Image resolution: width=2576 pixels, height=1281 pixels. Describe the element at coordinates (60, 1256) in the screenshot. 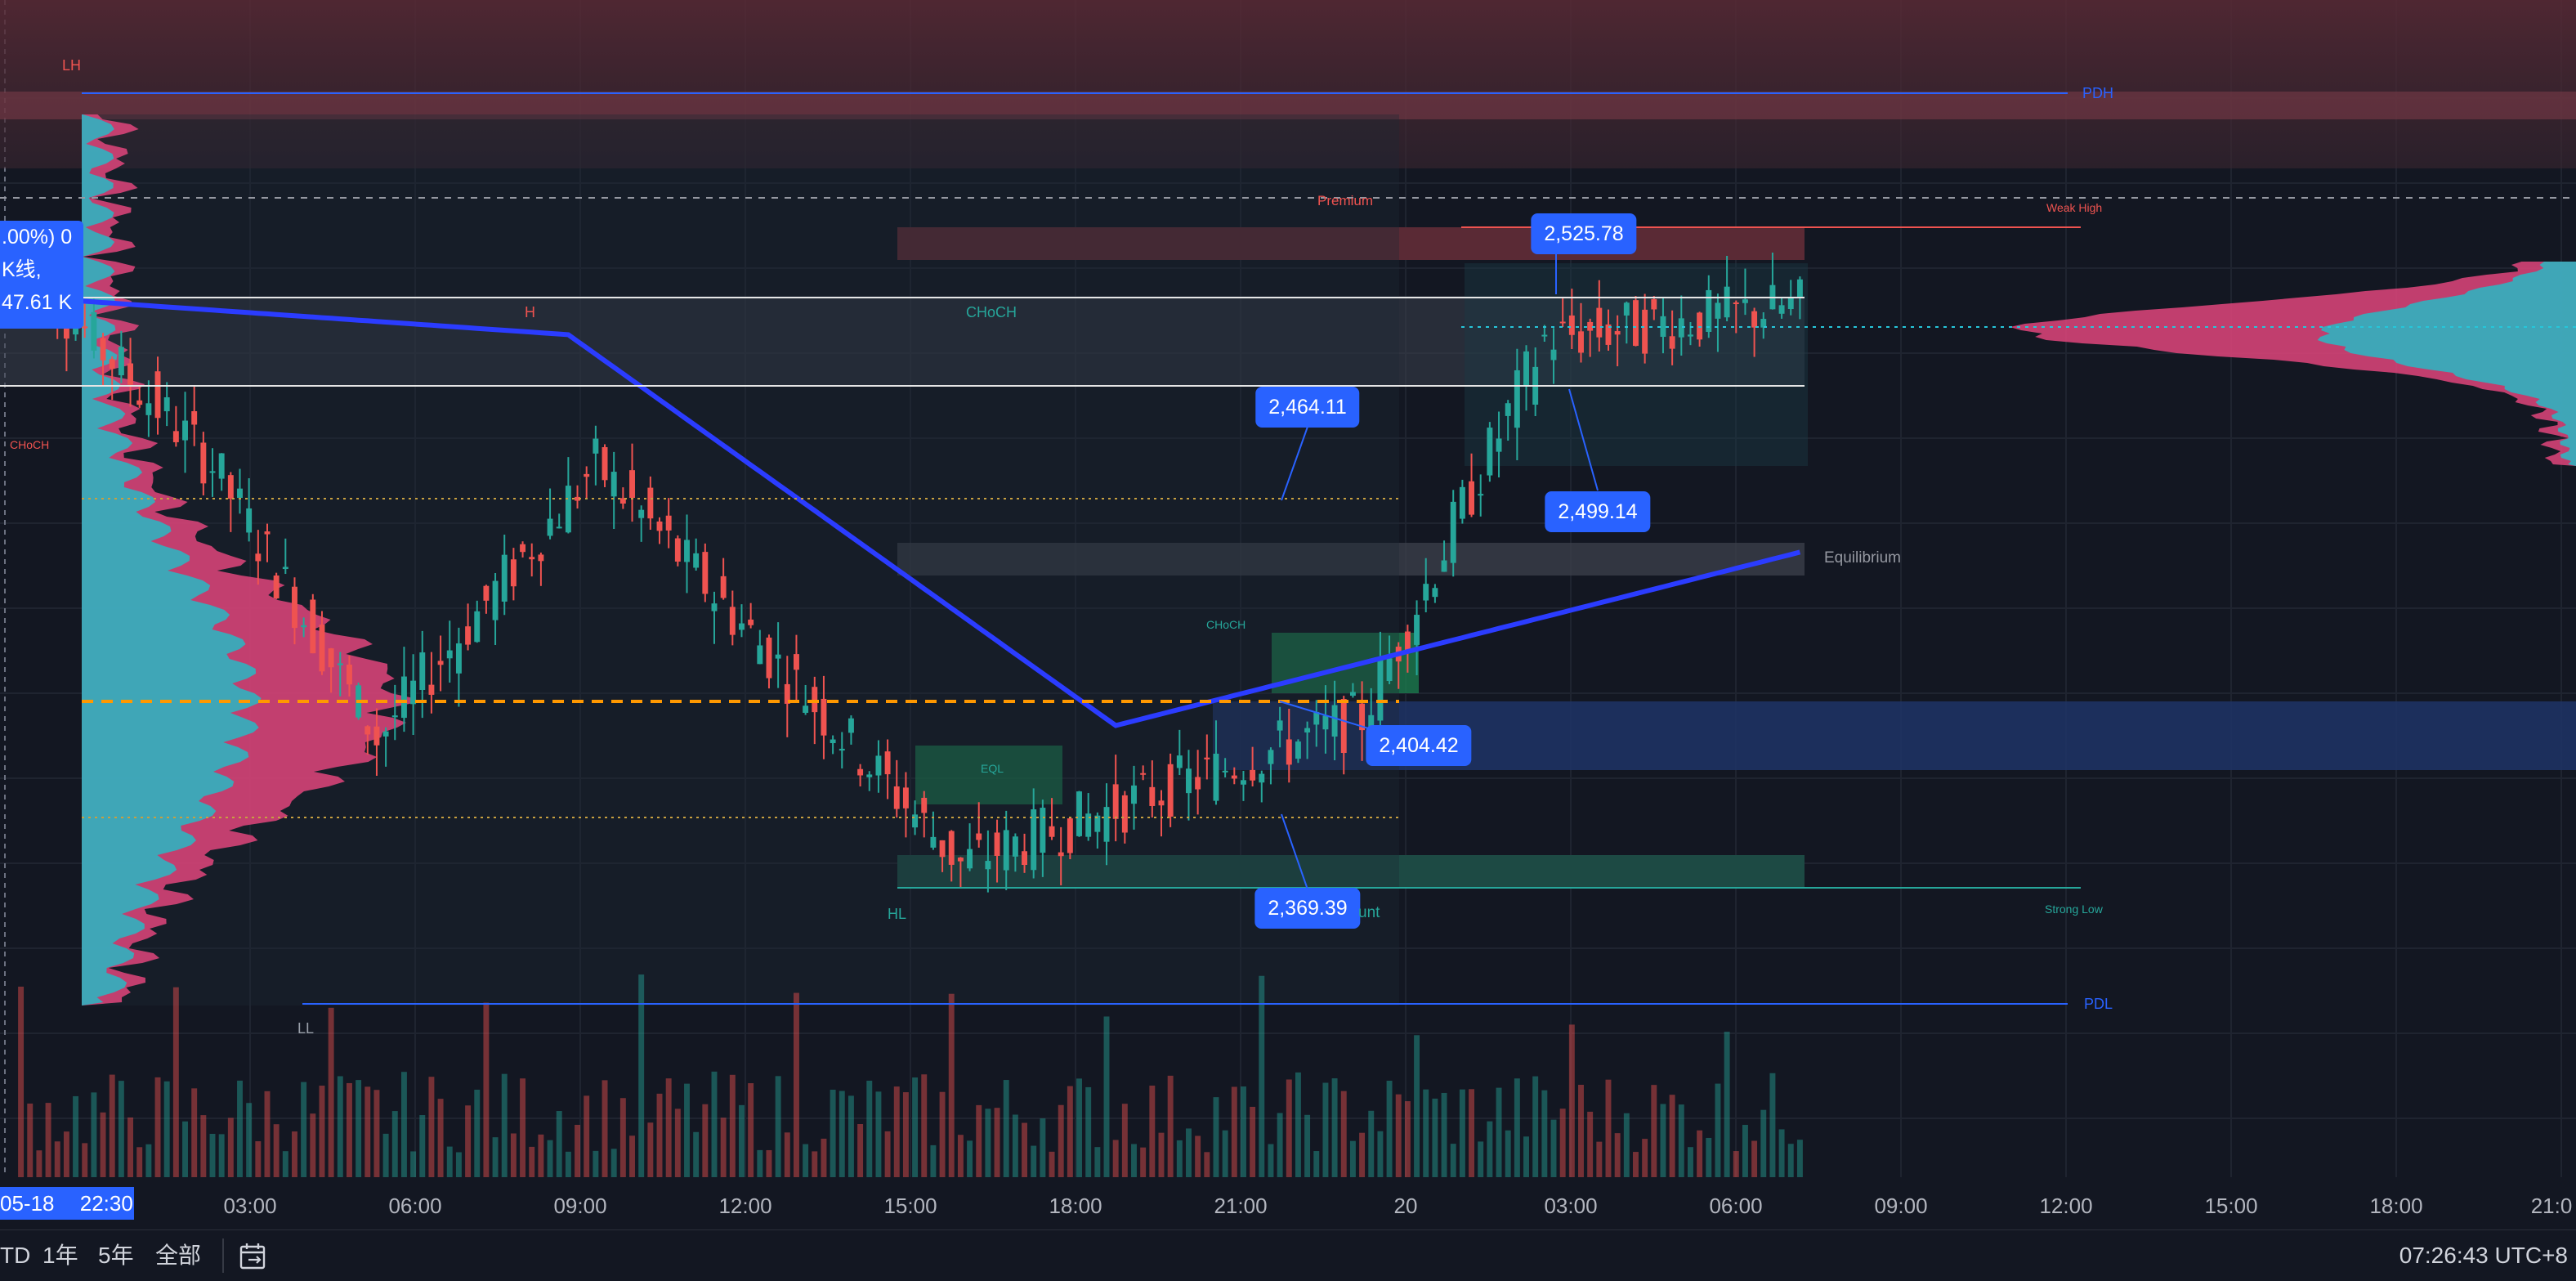

I see `range-1y-button: 1年` at that location.